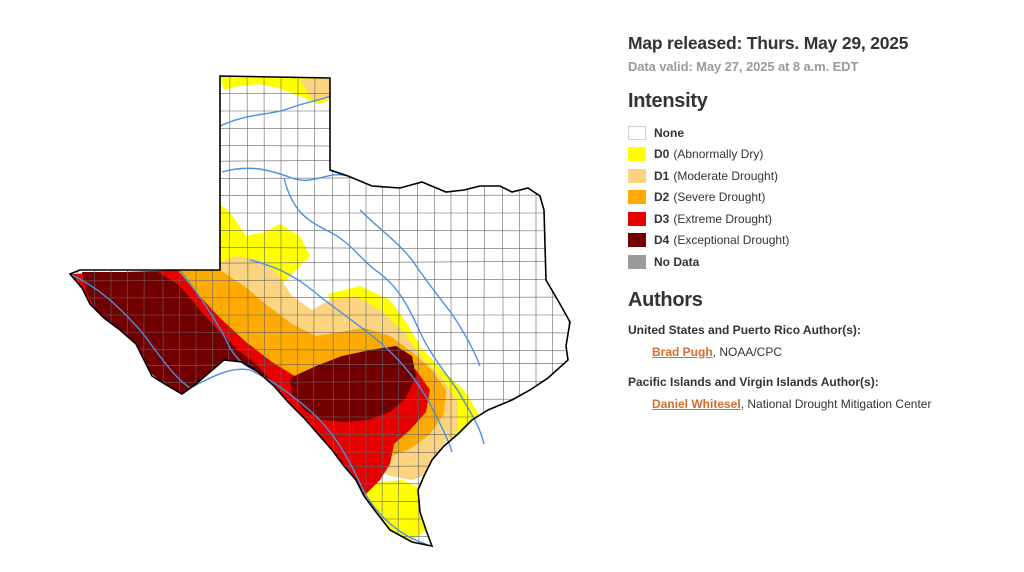 This screenshot has height=572, width=1024. I want to click on swatch-d3, so click(637, 218).